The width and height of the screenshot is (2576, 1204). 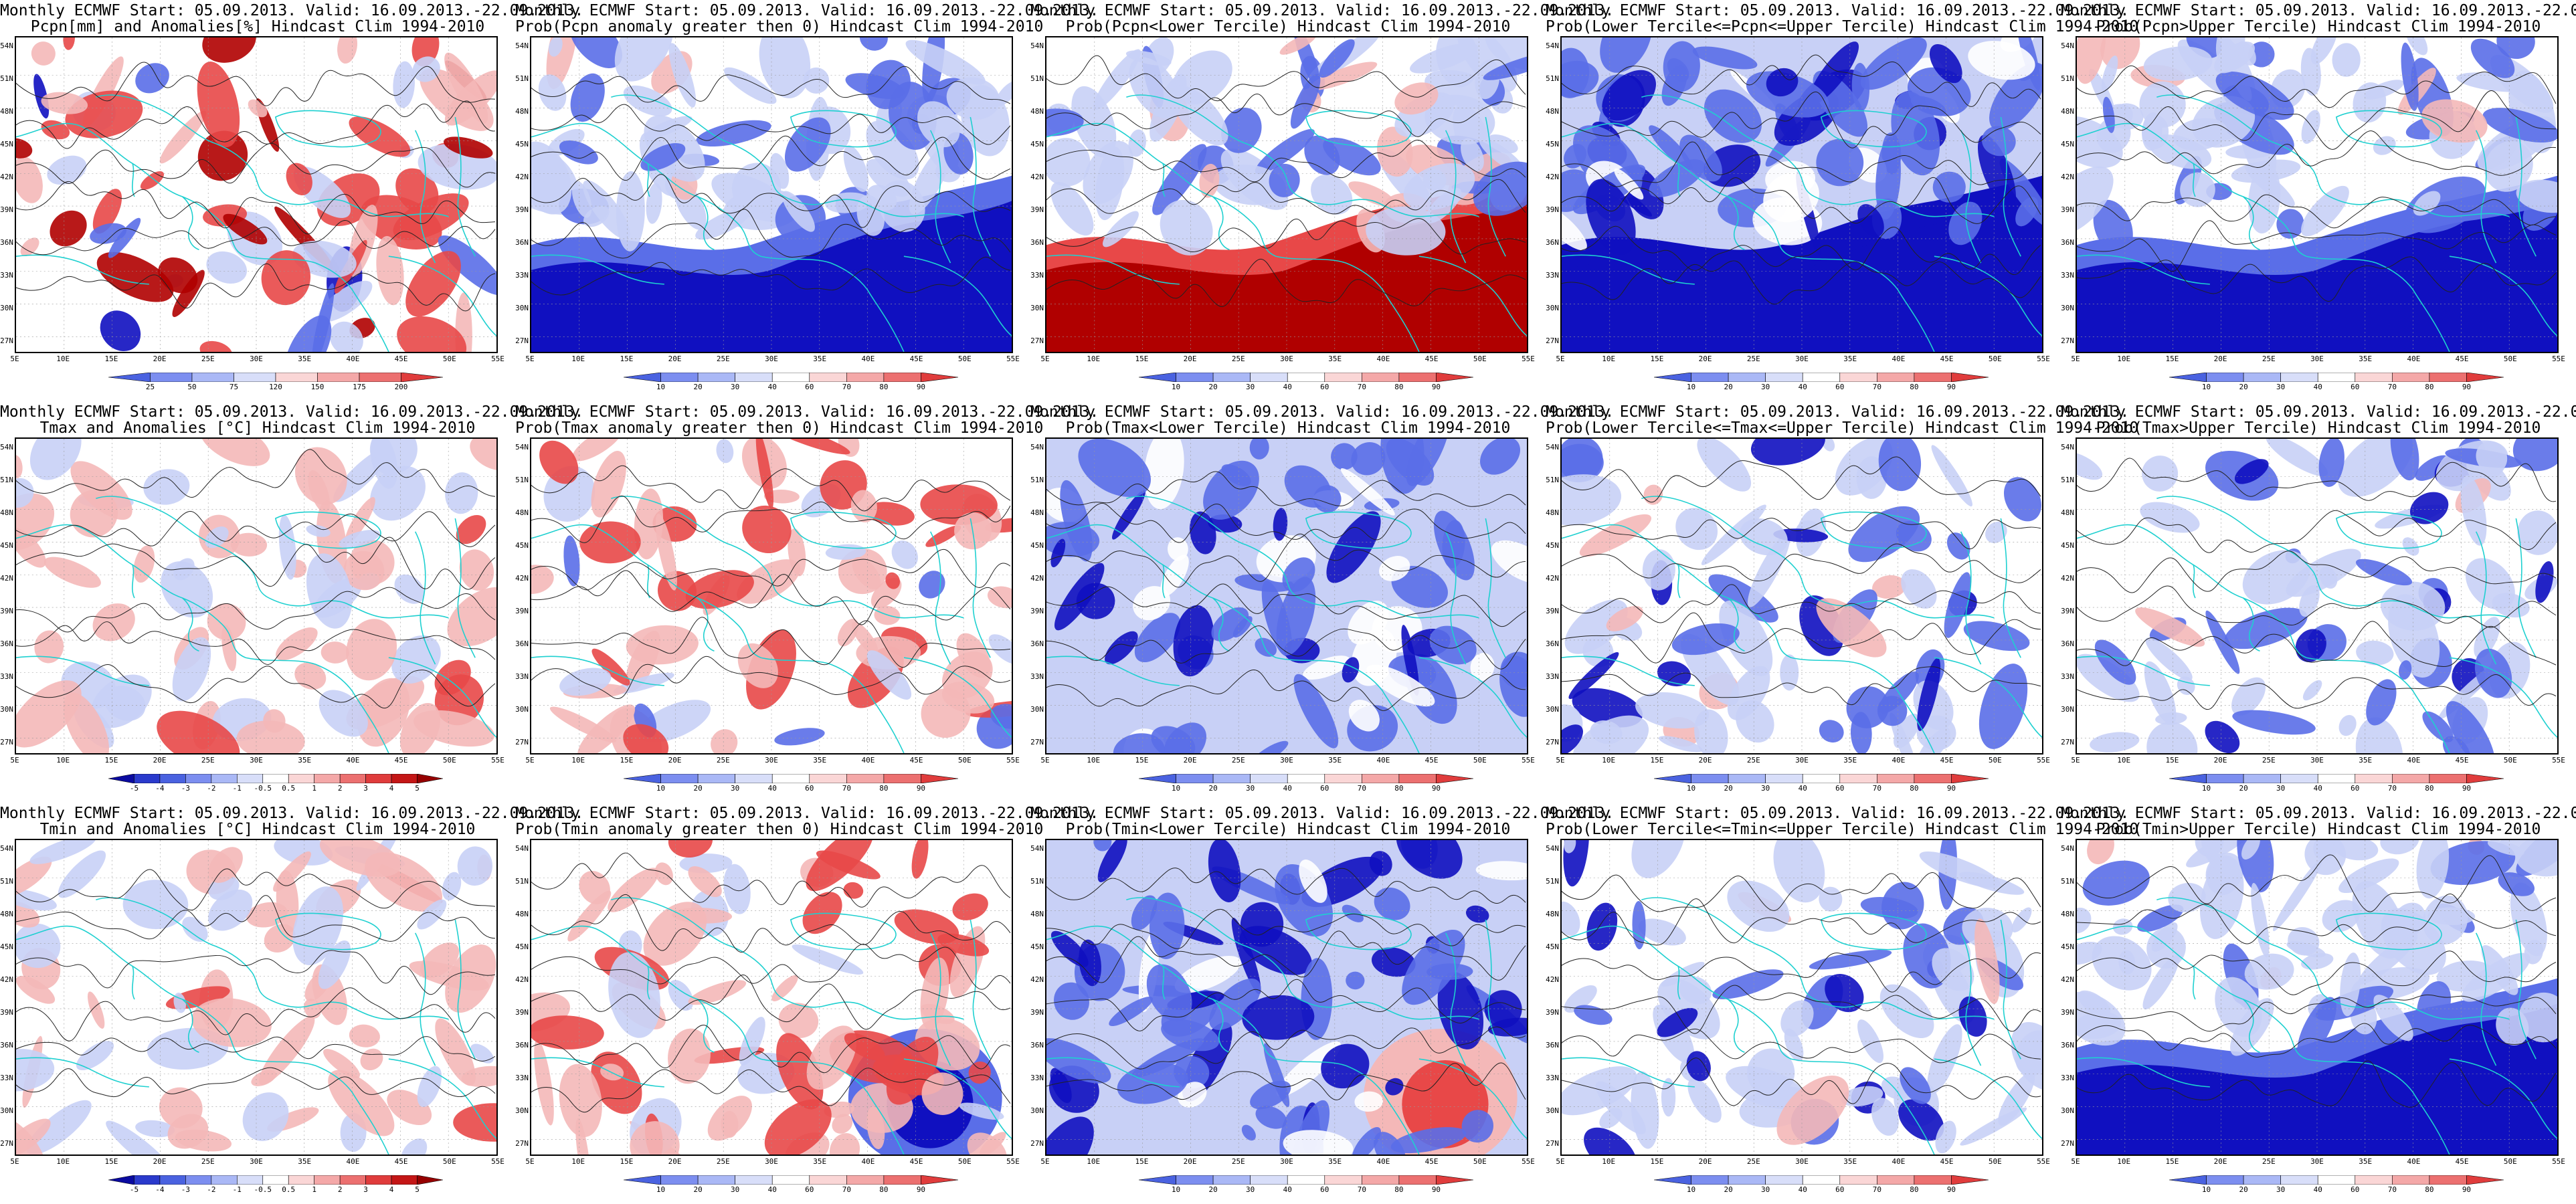 I want to click on latitude-label: 54N, so click(x=522, y=45).